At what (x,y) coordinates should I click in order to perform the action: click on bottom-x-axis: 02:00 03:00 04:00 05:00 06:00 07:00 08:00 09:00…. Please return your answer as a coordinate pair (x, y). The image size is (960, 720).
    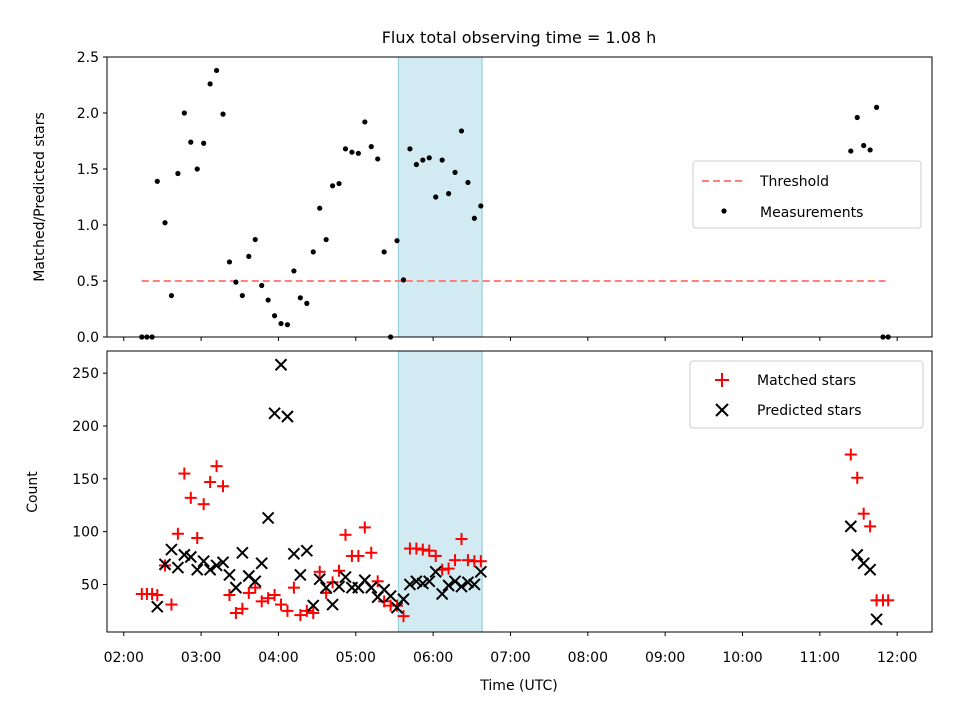
    Looking at the image, I should click on (510, 649).